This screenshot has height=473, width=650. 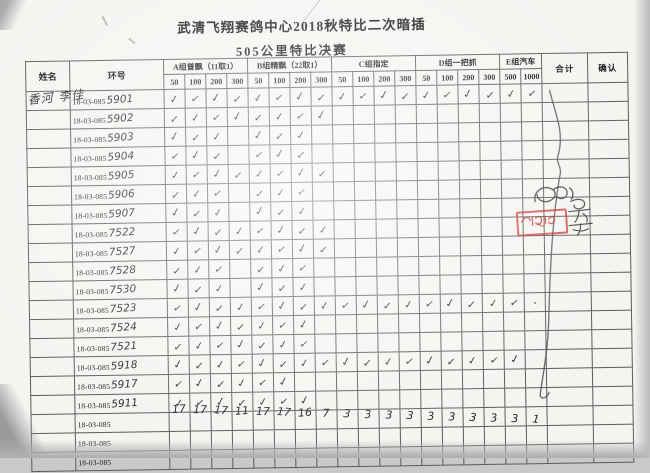 What do you see at coordinates (122, 422) in the screenshot?
I see `ring-cell: 18-03-085` at bounding box center [122, 422].